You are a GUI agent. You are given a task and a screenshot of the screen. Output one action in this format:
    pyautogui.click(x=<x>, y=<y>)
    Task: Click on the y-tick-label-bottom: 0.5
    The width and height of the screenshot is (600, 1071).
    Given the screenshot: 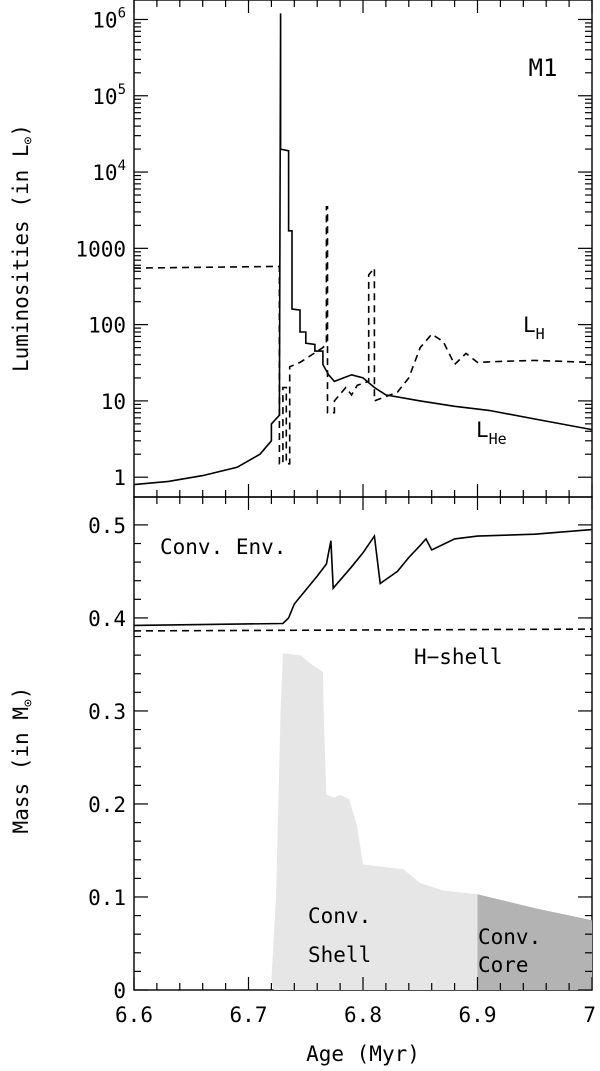 What is the action you would take?
    pyautogui.click(x=107, y=526)
    